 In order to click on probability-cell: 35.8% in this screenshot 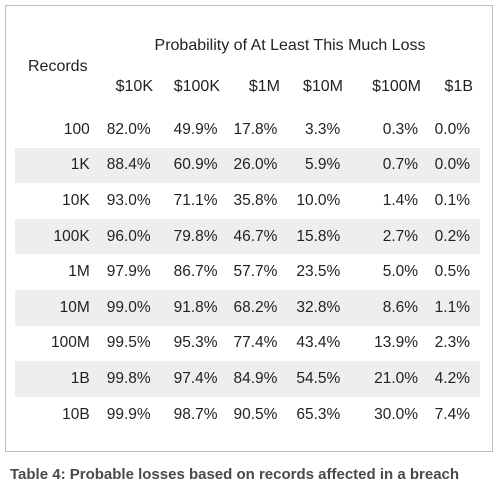, I will do `click(255, 200)`.